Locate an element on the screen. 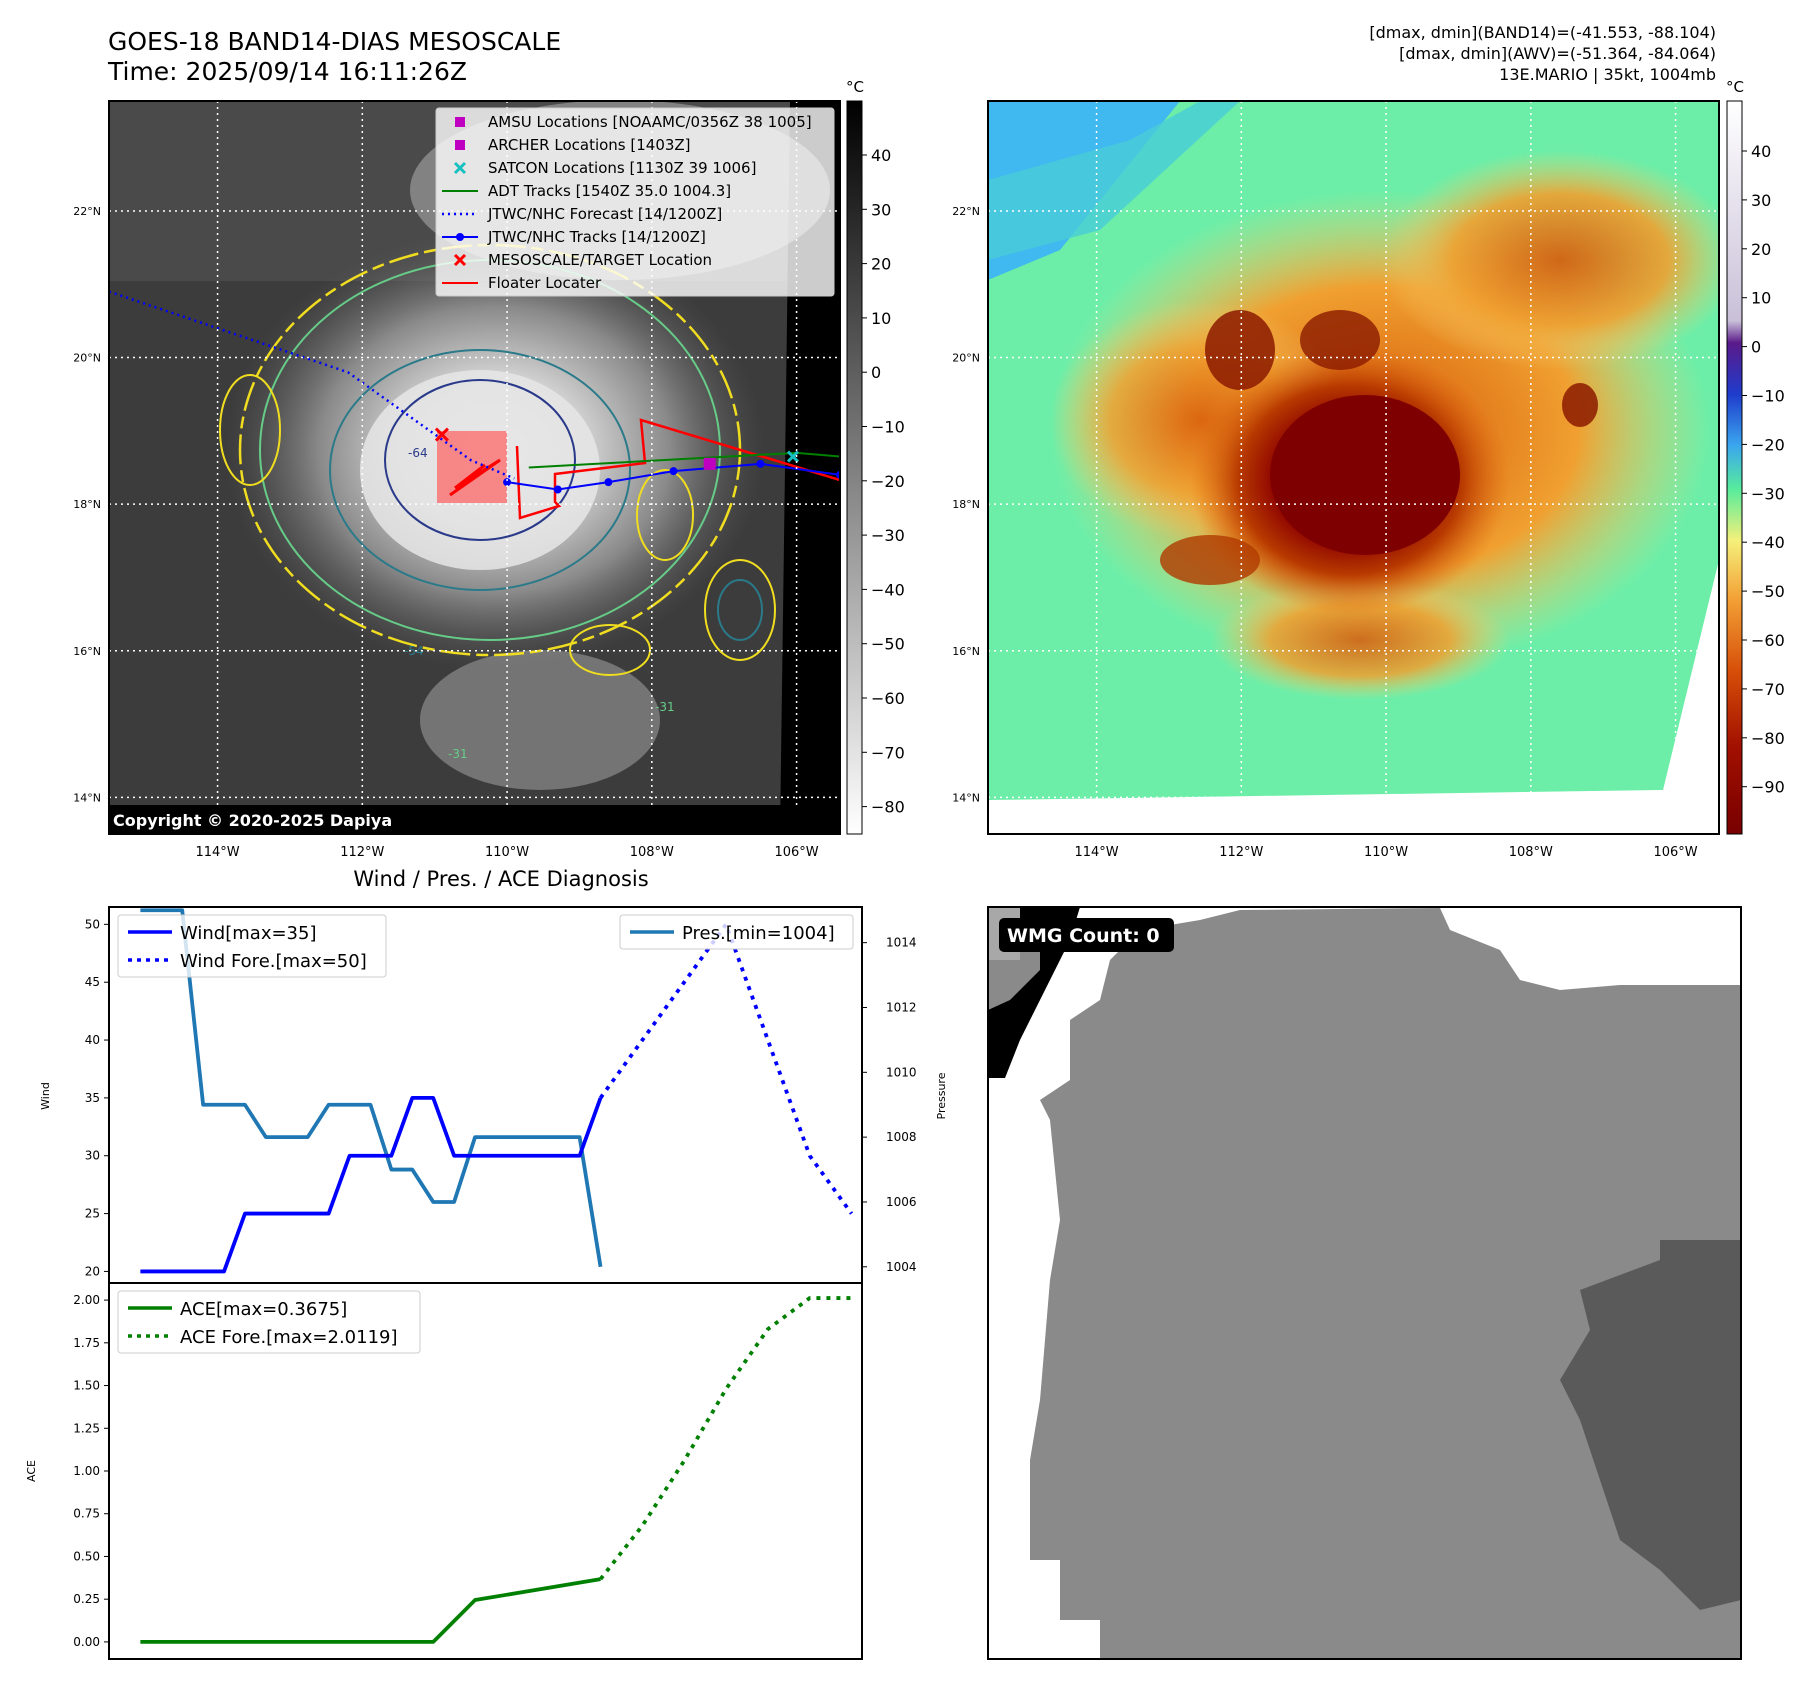 The height and width of the screenshot is (1690, 1801). jtwc-track-line is located at coordinates (673, 476).